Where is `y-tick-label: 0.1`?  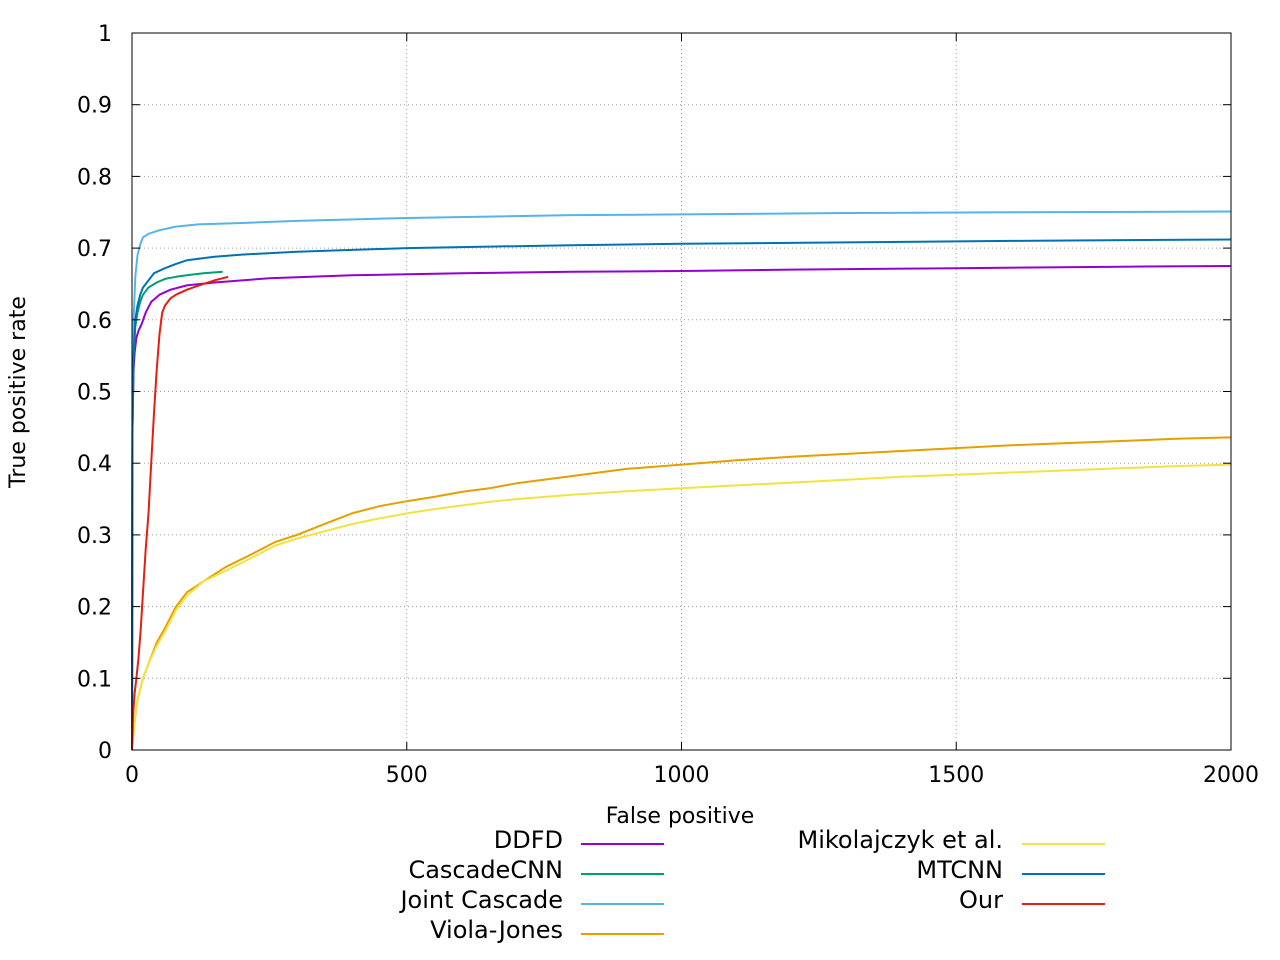
y-tick-label: 0.1 is located at coordinates (94, 679).